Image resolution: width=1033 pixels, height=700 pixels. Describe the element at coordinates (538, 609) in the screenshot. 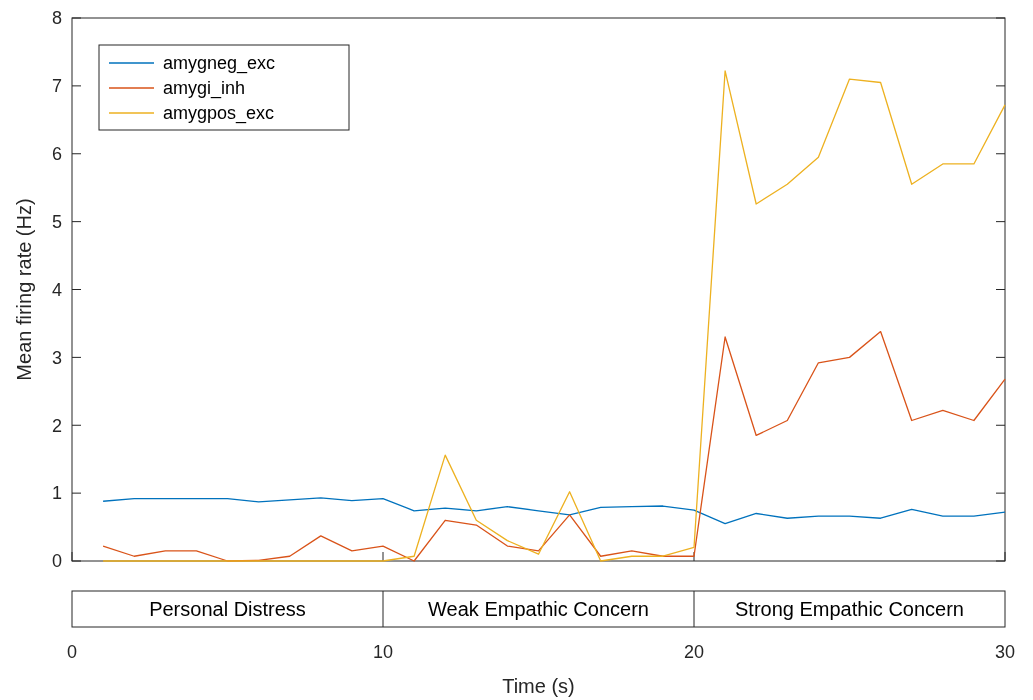

I see `text: Weak Empathic Concern` at that location.